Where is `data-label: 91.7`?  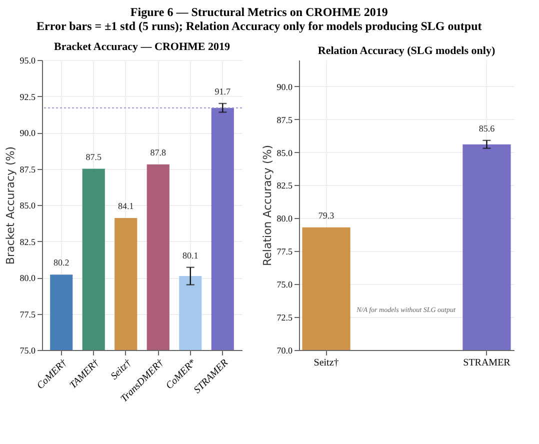
data-label: 91.7 is located at coordinates (223, 91).